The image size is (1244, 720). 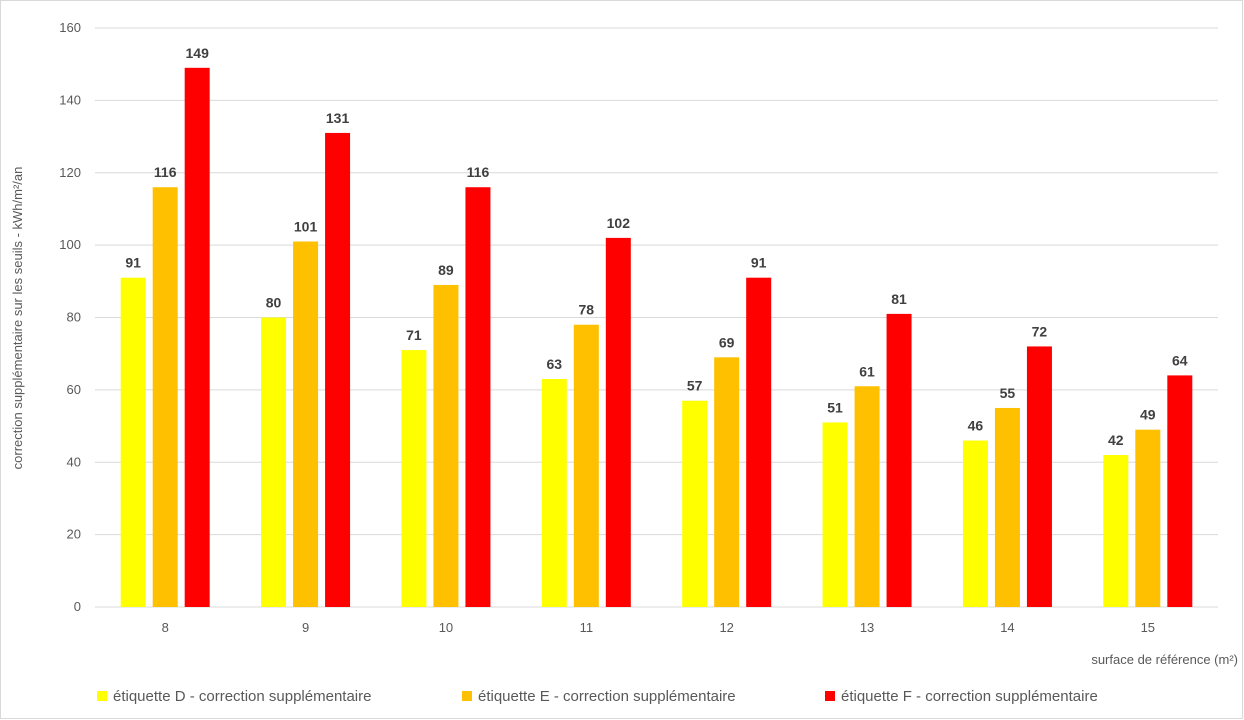 I want to click on x-tick-label: 14, so click(x=1007, y=627).